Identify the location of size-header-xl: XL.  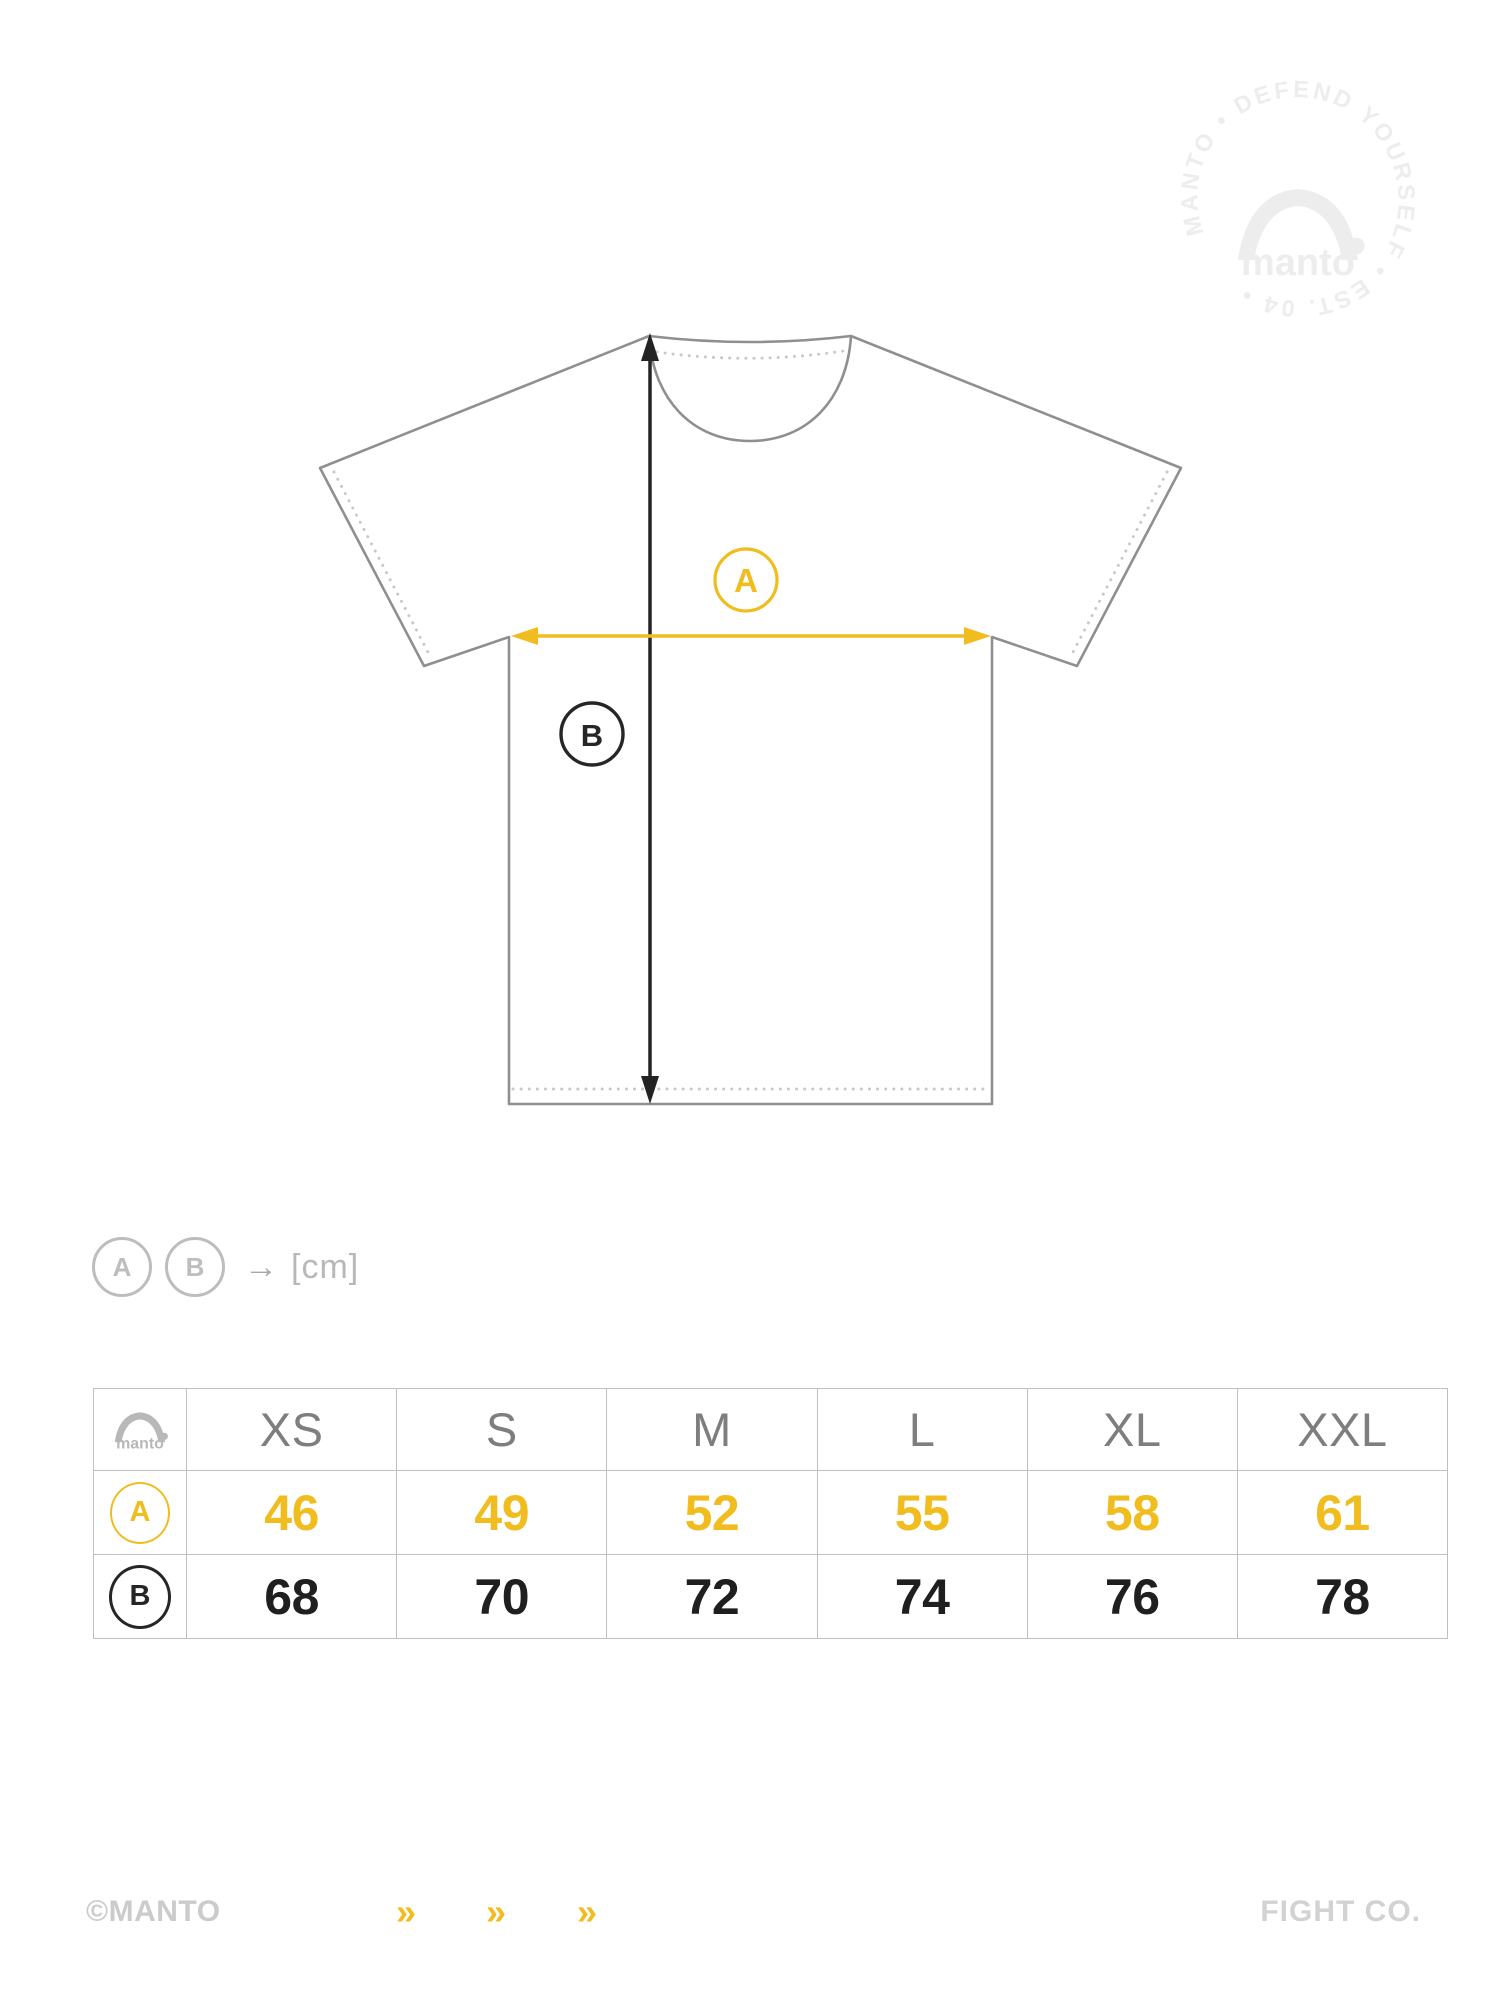
(1131, 1429).